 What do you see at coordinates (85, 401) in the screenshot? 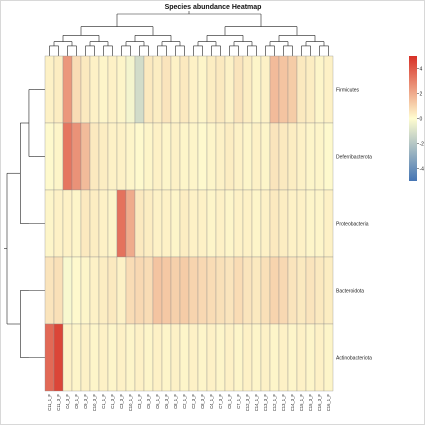
I see `column-label: C9_3_F` at bounding box center [85, 401].